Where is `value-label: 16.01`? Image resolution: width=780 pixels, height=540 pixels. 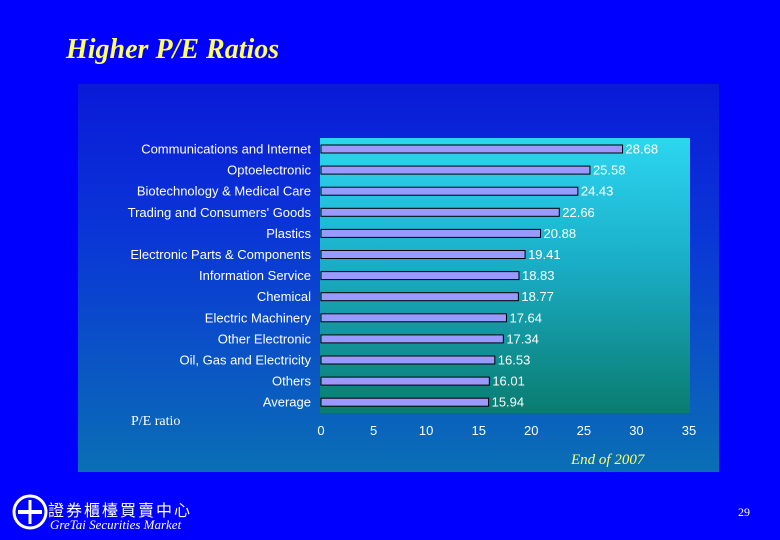 value-label: 16.01 is located at coordinates (508, 381).